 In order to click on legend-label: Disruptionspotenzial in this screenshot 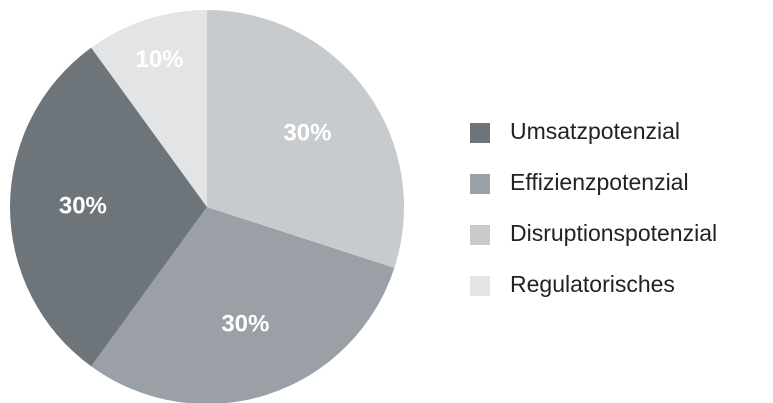, I will do `click(613, 233)`.